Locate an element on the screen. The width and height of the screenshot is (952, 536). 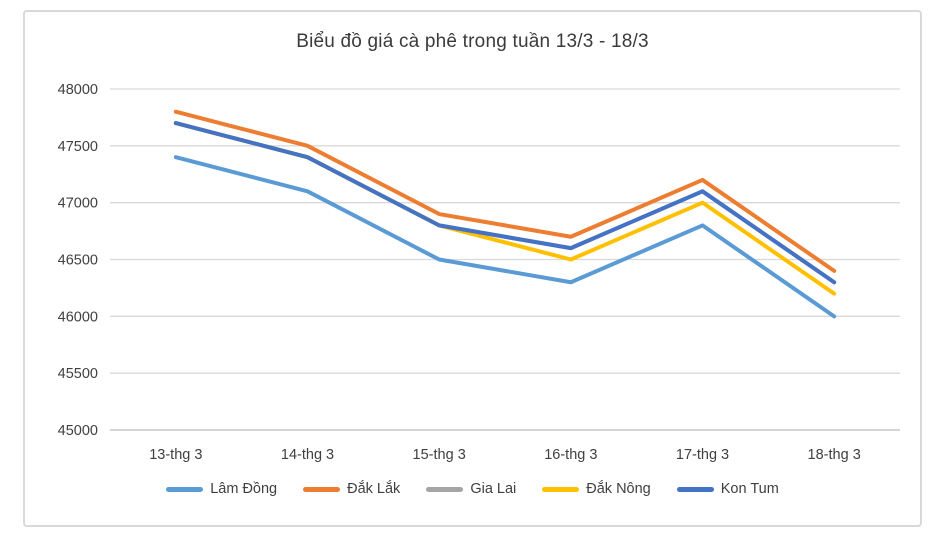
y-tick-label-46500: 46500 is located at coordinates (78, 261).